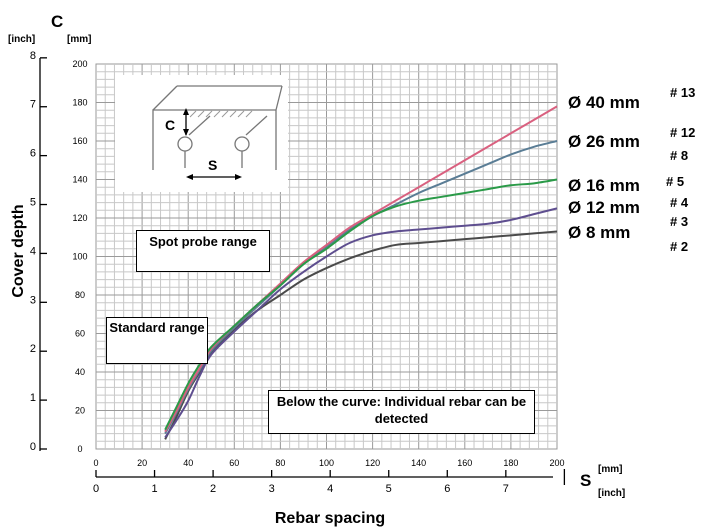  What do you see at coordinates (80, 411) in the screenshot?
I see `y-tick-label-mm: 20` at bounding box center [80, 411].